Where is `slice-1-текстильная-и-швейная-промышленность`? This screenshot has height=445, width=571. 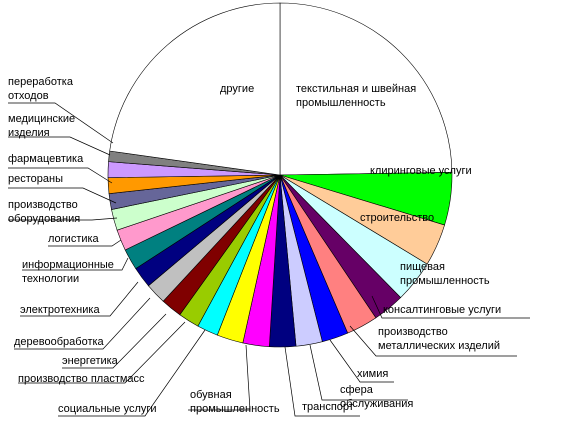
slice-1-текстильная-и-швейная-промышленность is located at coordinates (366, 89).